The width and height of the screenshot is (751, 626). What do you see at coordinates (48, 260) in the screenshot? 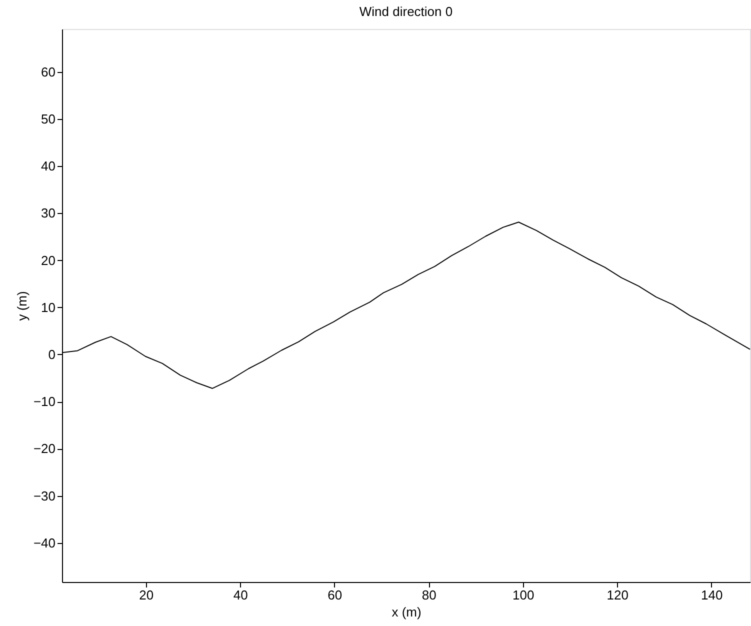
I see `y-tick-label: 20` at bounding box center [48, 260].